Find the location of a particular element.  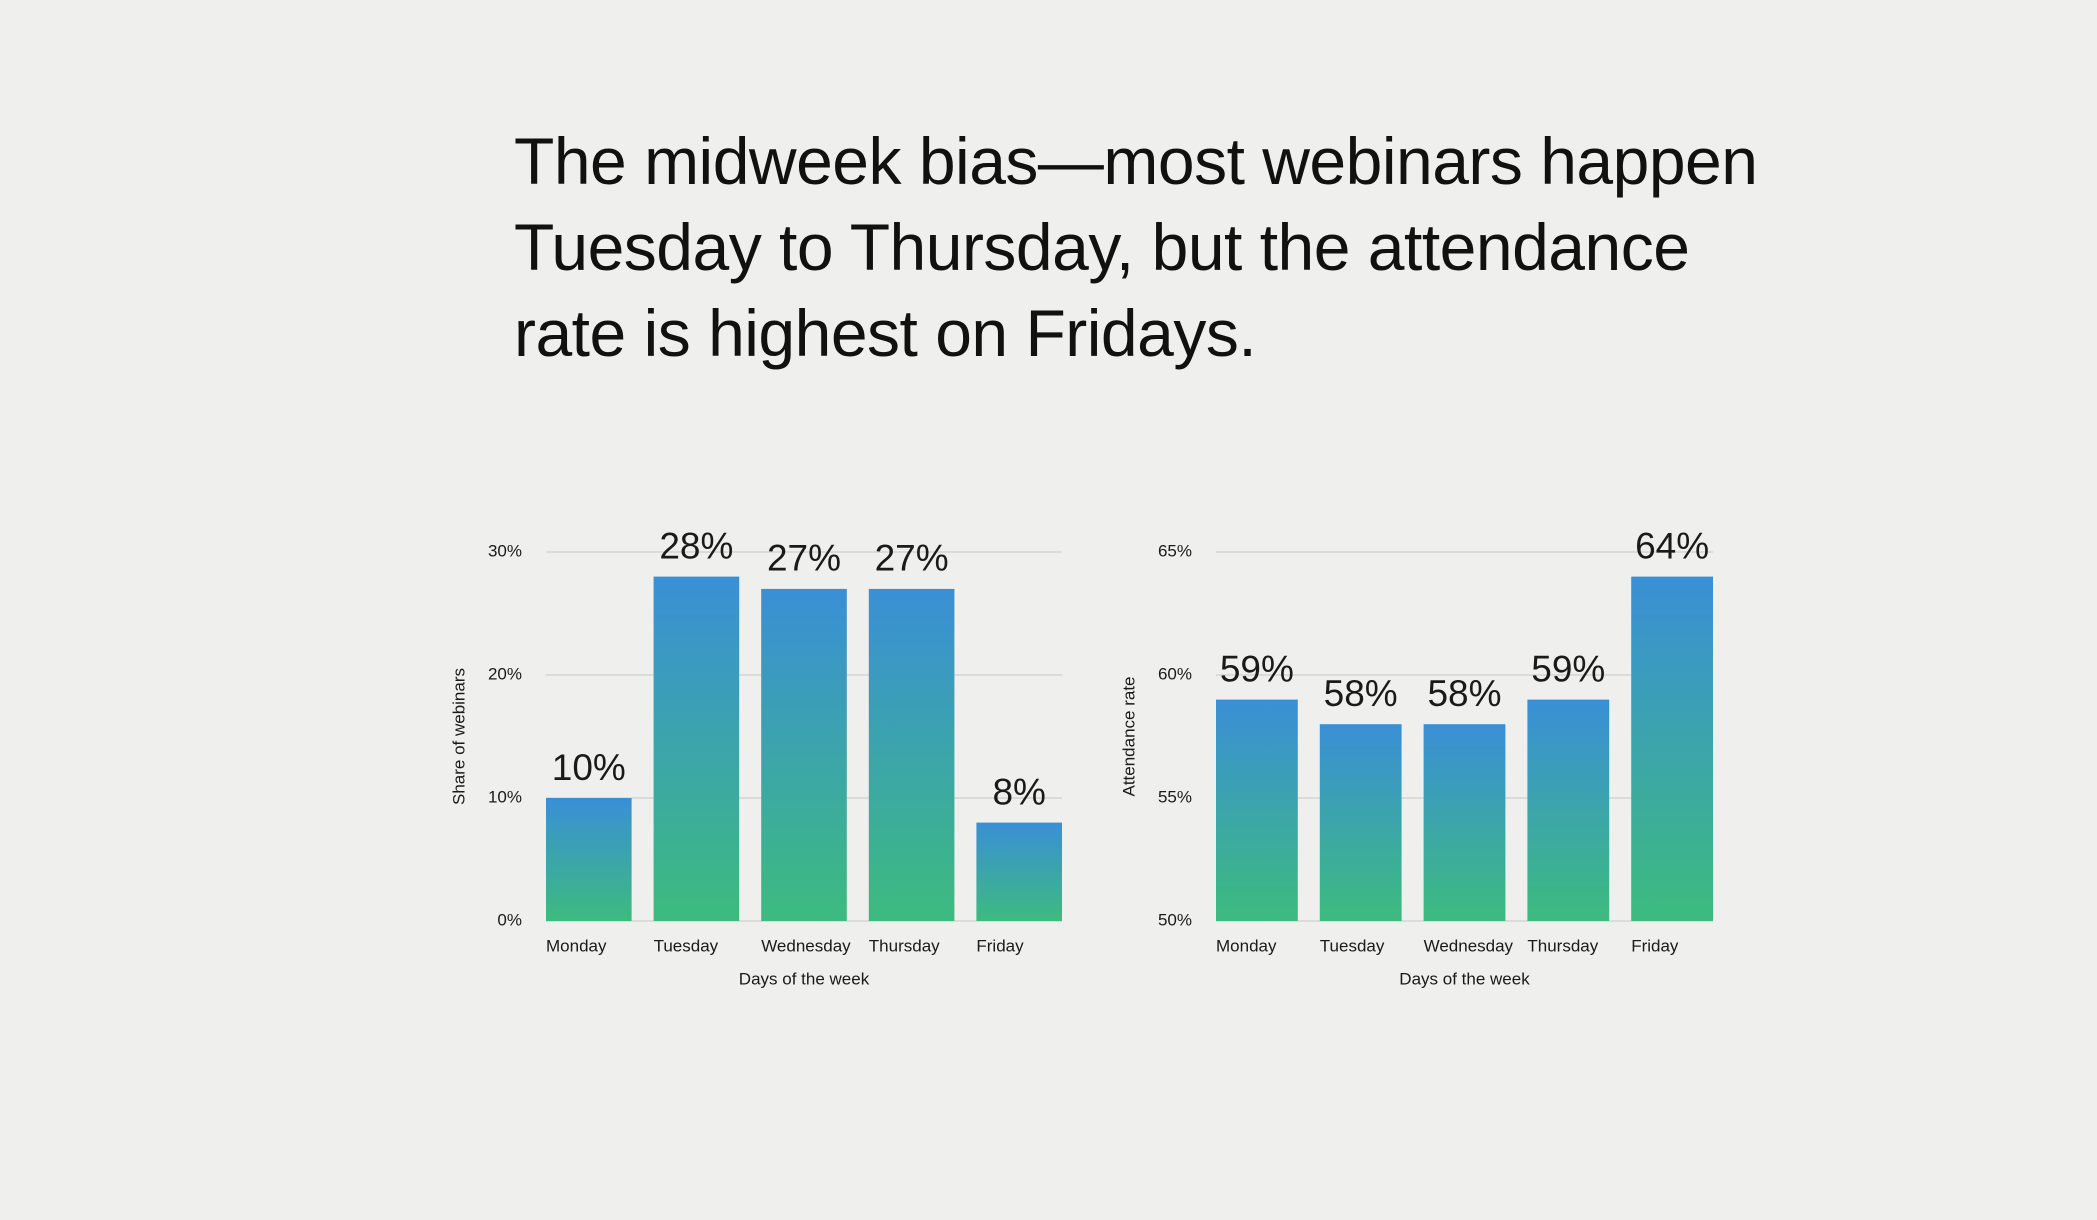

y-tick-label: 0% is located at coordinates (509, 919).